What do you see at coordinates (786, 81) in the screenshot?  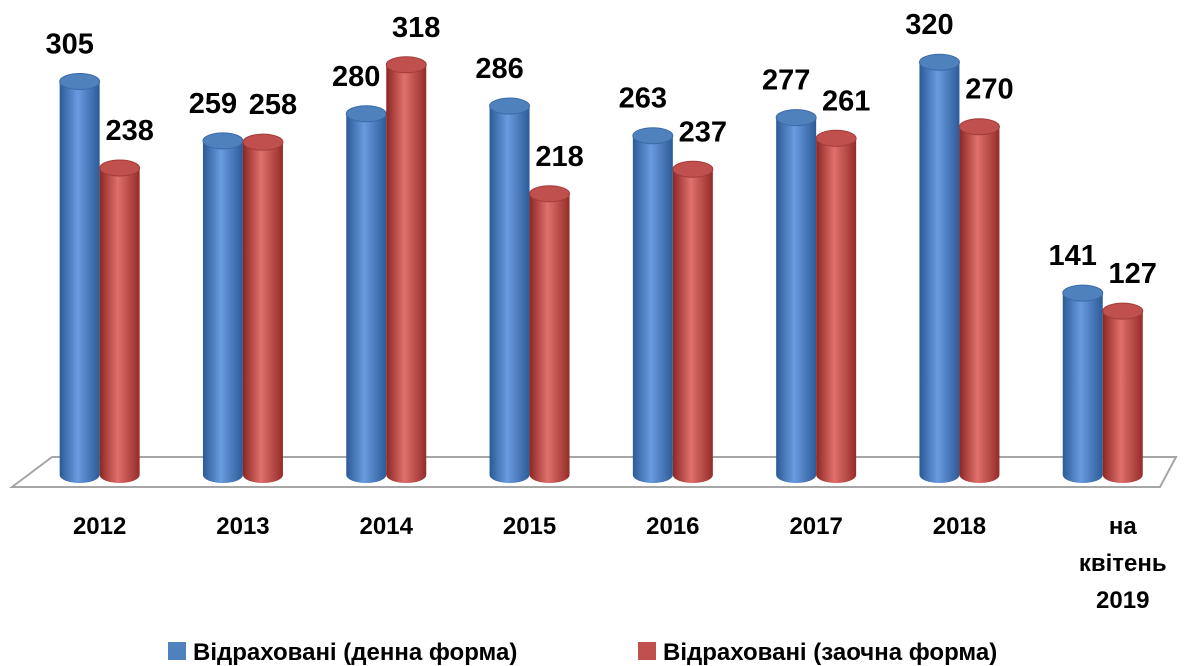 I see `data-label: 277` at bounding box center [786, 81].